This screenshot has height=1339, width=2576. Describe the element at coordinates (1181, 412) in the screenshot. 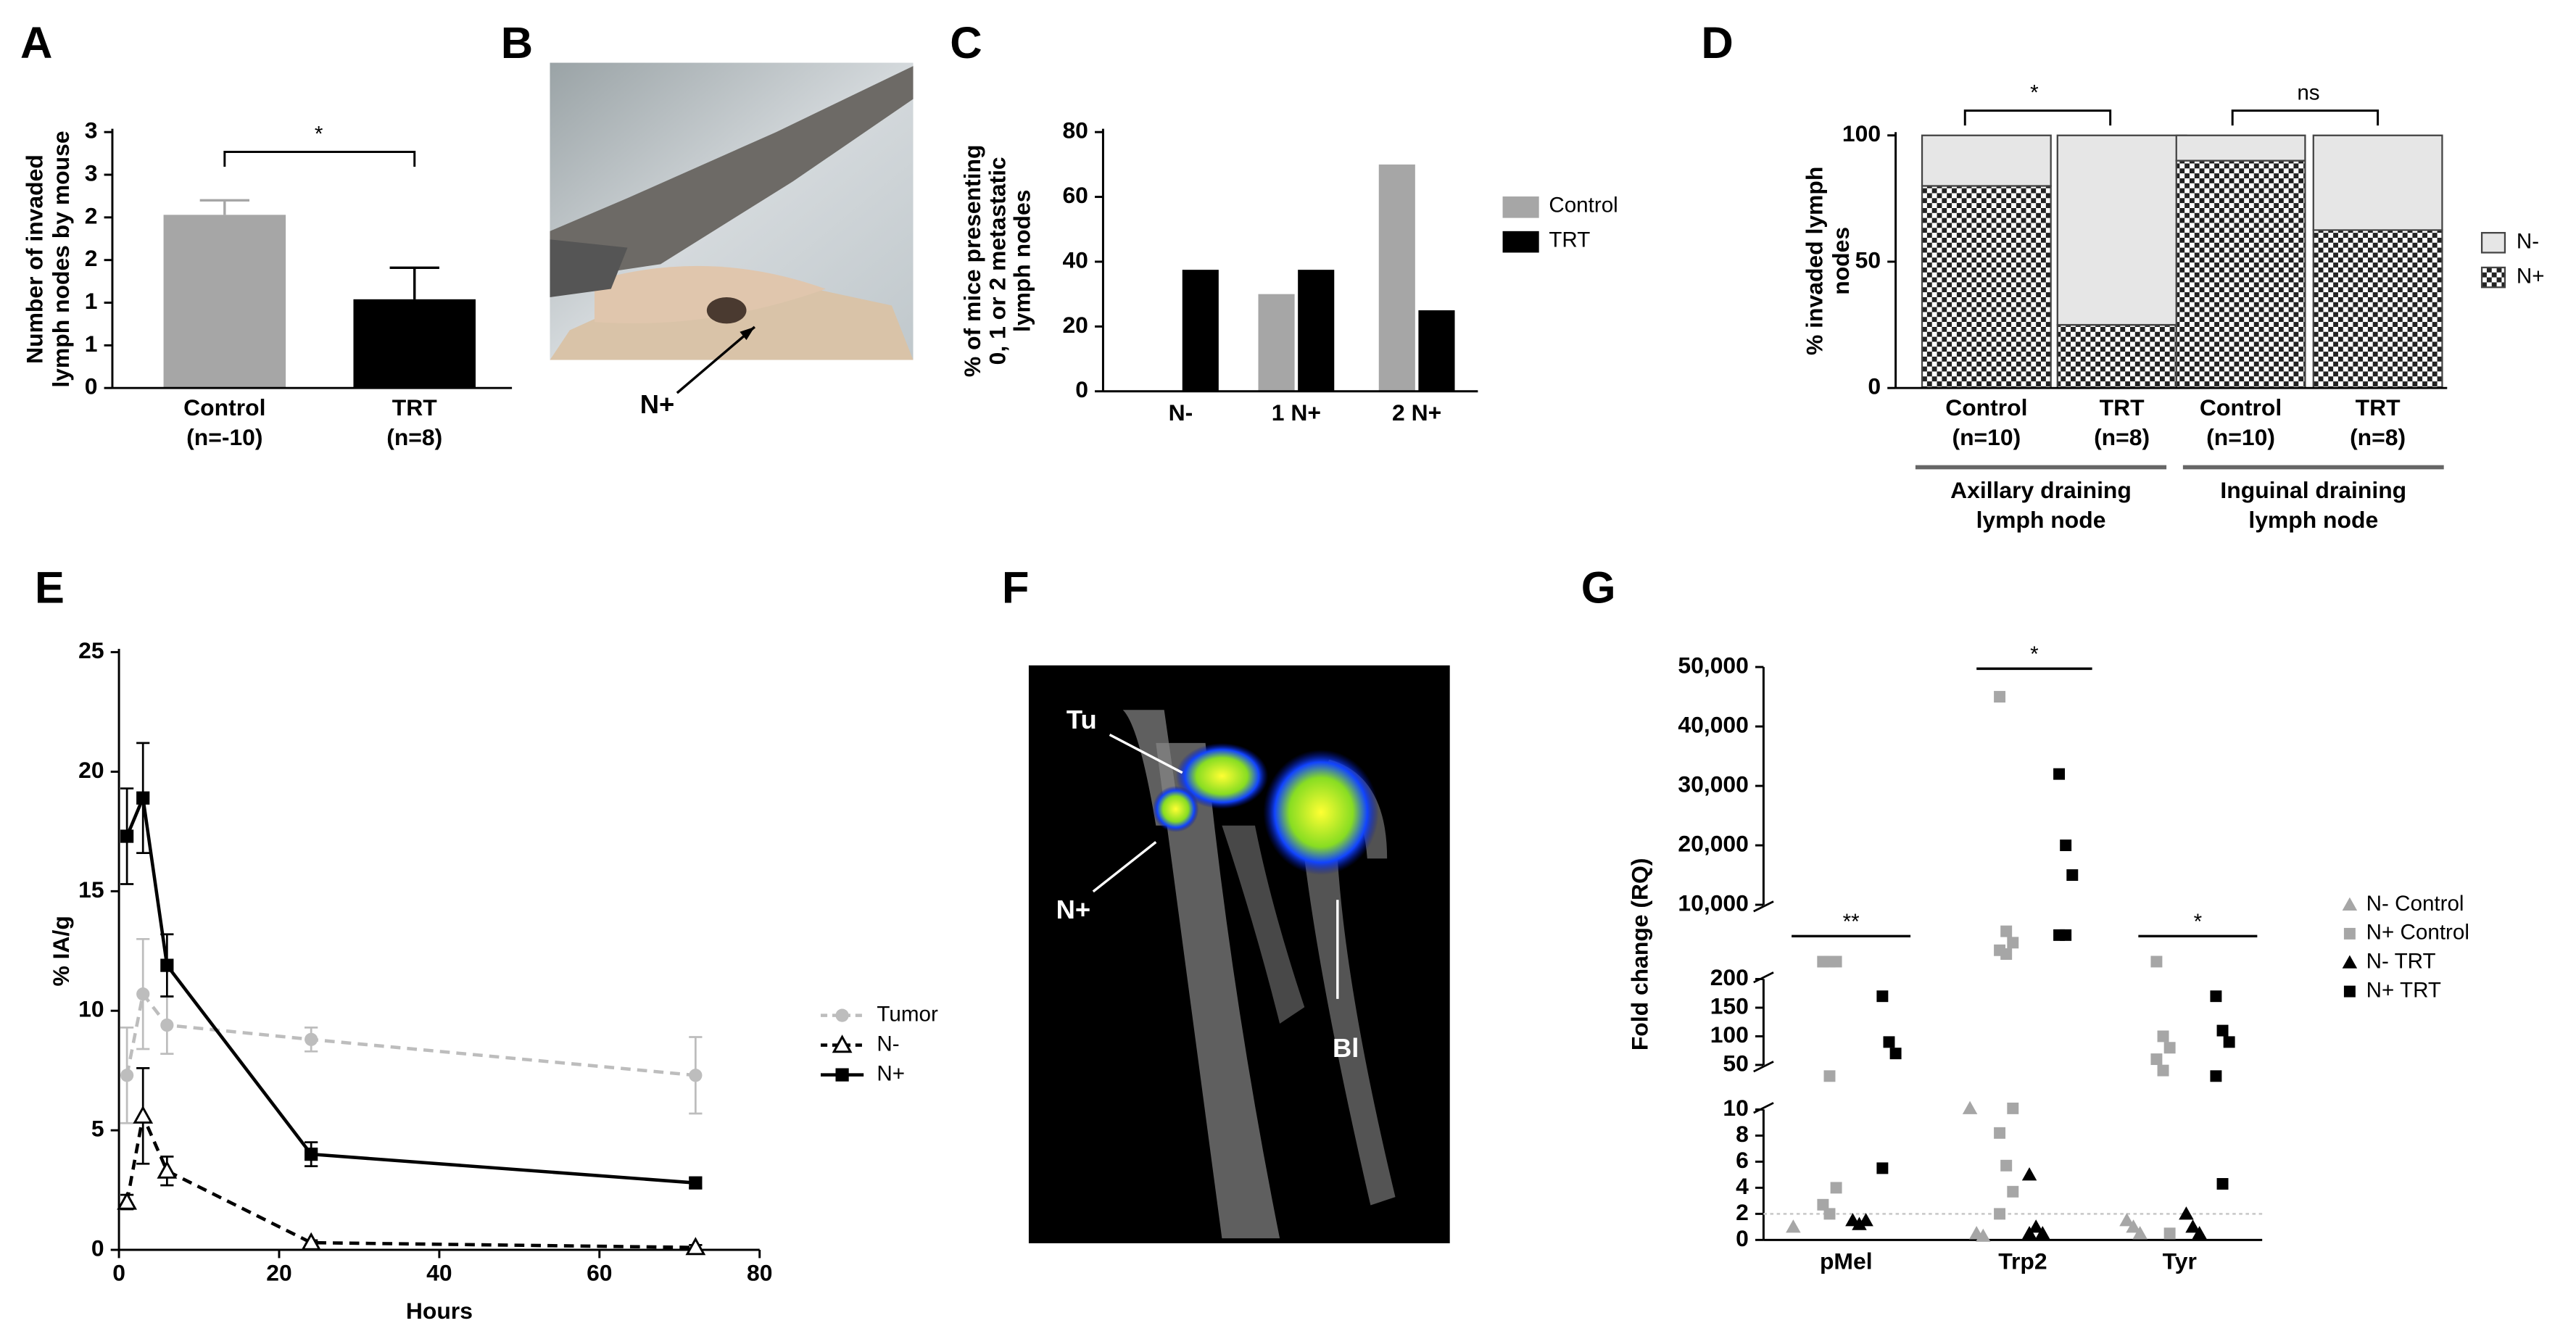

I see `x-tick-label: N-` at that location.